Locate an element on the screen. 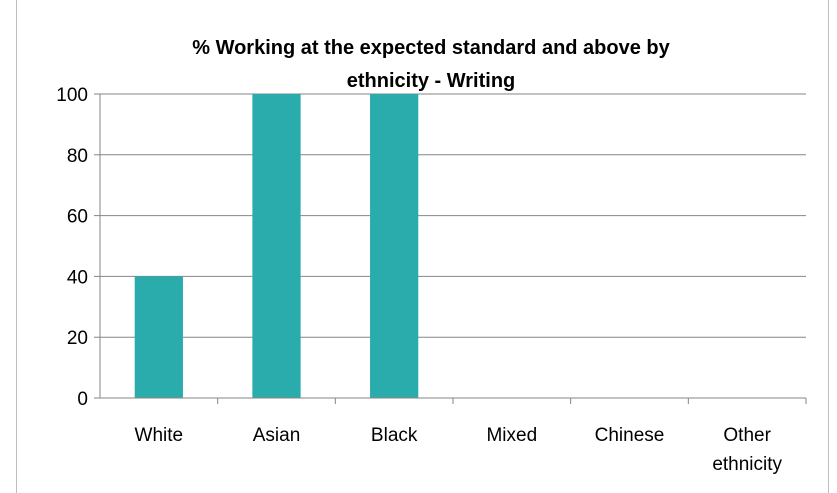 This screenshot has height=493, width=837. x-category-label: Black is located at coordinates (394, 435).